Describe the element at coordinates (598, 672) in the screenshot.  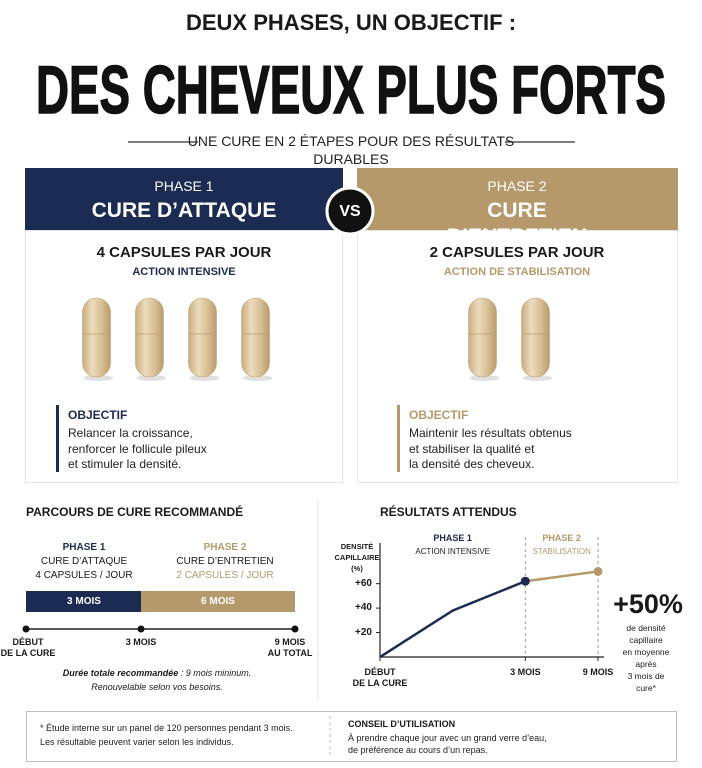
I see `x-tick-label: 9 MOIS` at that location.